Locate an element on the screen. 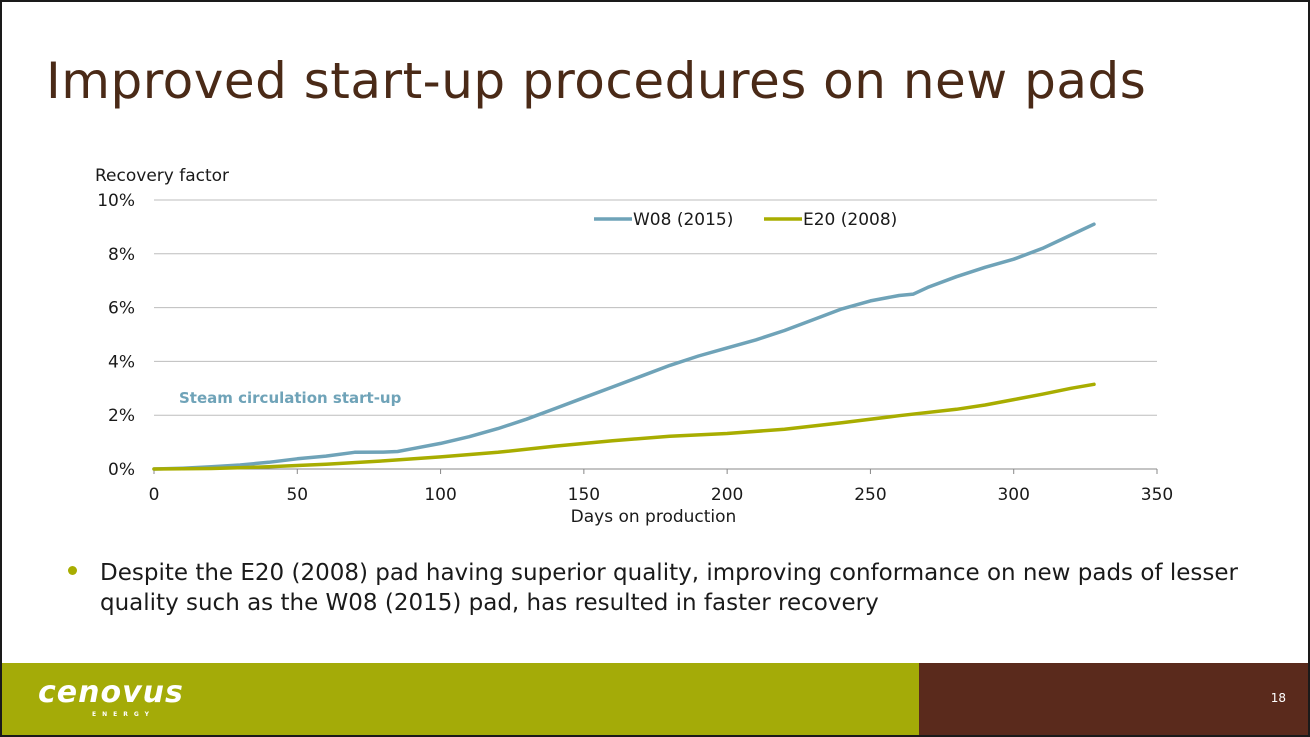 The image size is (1310, 737). y-tick-label: 6% is located at coordinates (121, 309).